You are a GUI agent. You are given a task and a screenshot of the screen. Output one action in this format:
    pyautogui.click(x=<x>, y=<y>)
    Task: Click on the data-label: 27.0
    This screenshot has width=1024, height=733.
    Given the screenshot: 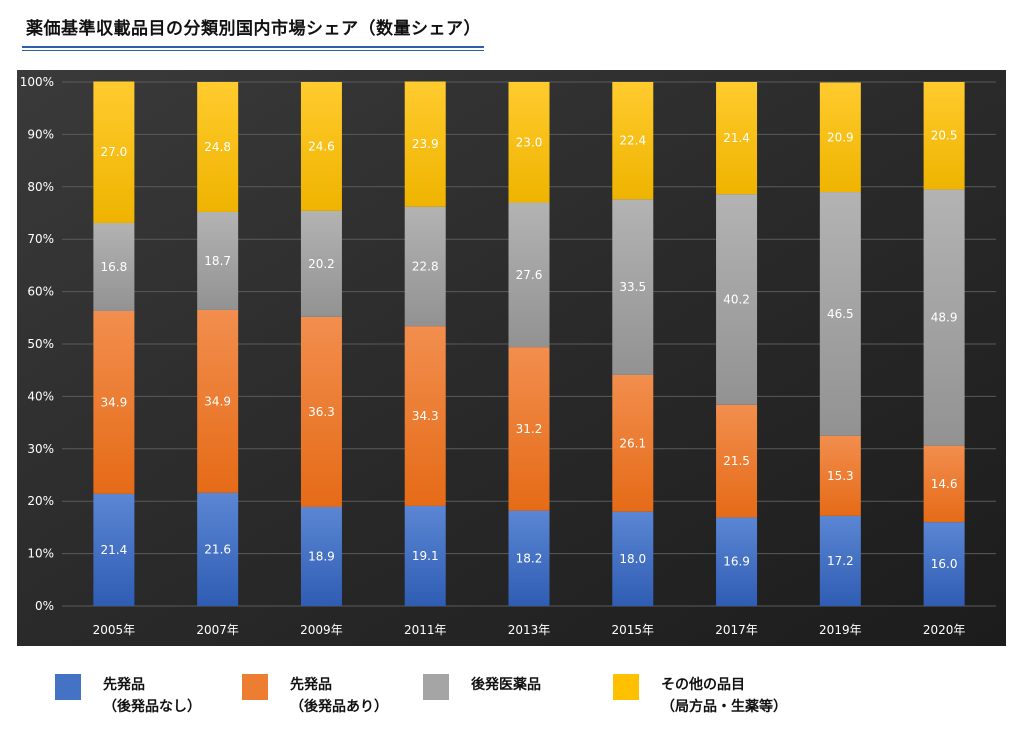 What is the action you would take?
    pyautogui.click(x=114, y=152)
    